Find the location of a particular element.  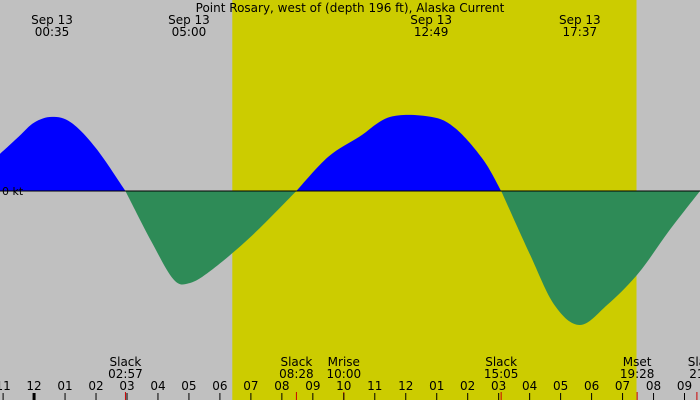

event-name-1: Slack is located at coordinates (296, 362).